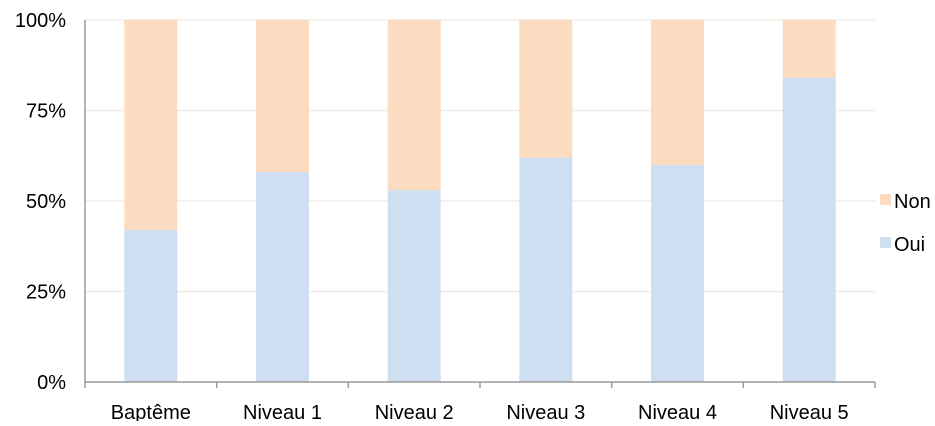  What do you see at coordinates (46, 202) in the screenshot?
I see `y-tick-label: 50%` at bounding box center [46, 202].